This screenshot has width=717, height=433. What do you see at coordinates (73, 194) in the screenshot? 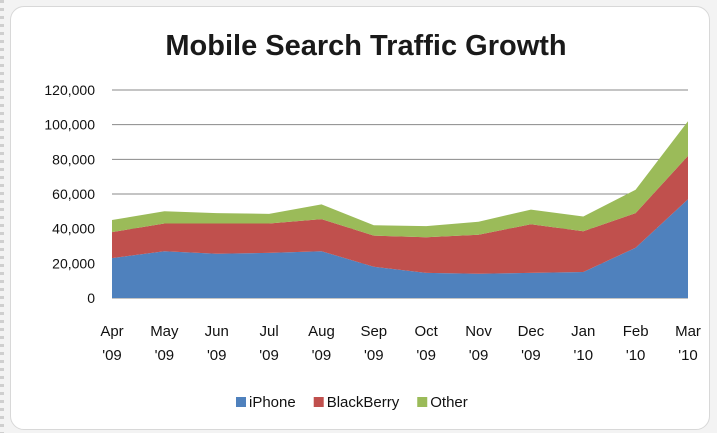
I see `y-tick-label: 60,000` at bounding box center [73, 194].